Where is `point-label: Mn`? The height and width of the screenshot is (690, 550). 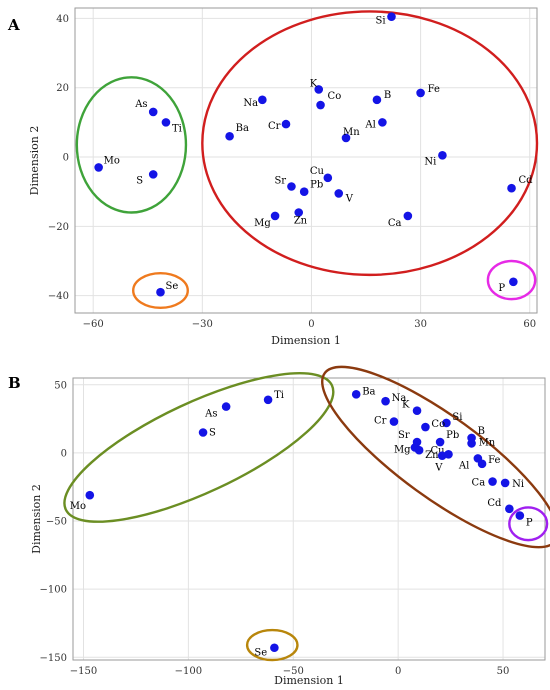 point-label: Mn is located at coordinates (351, 132).